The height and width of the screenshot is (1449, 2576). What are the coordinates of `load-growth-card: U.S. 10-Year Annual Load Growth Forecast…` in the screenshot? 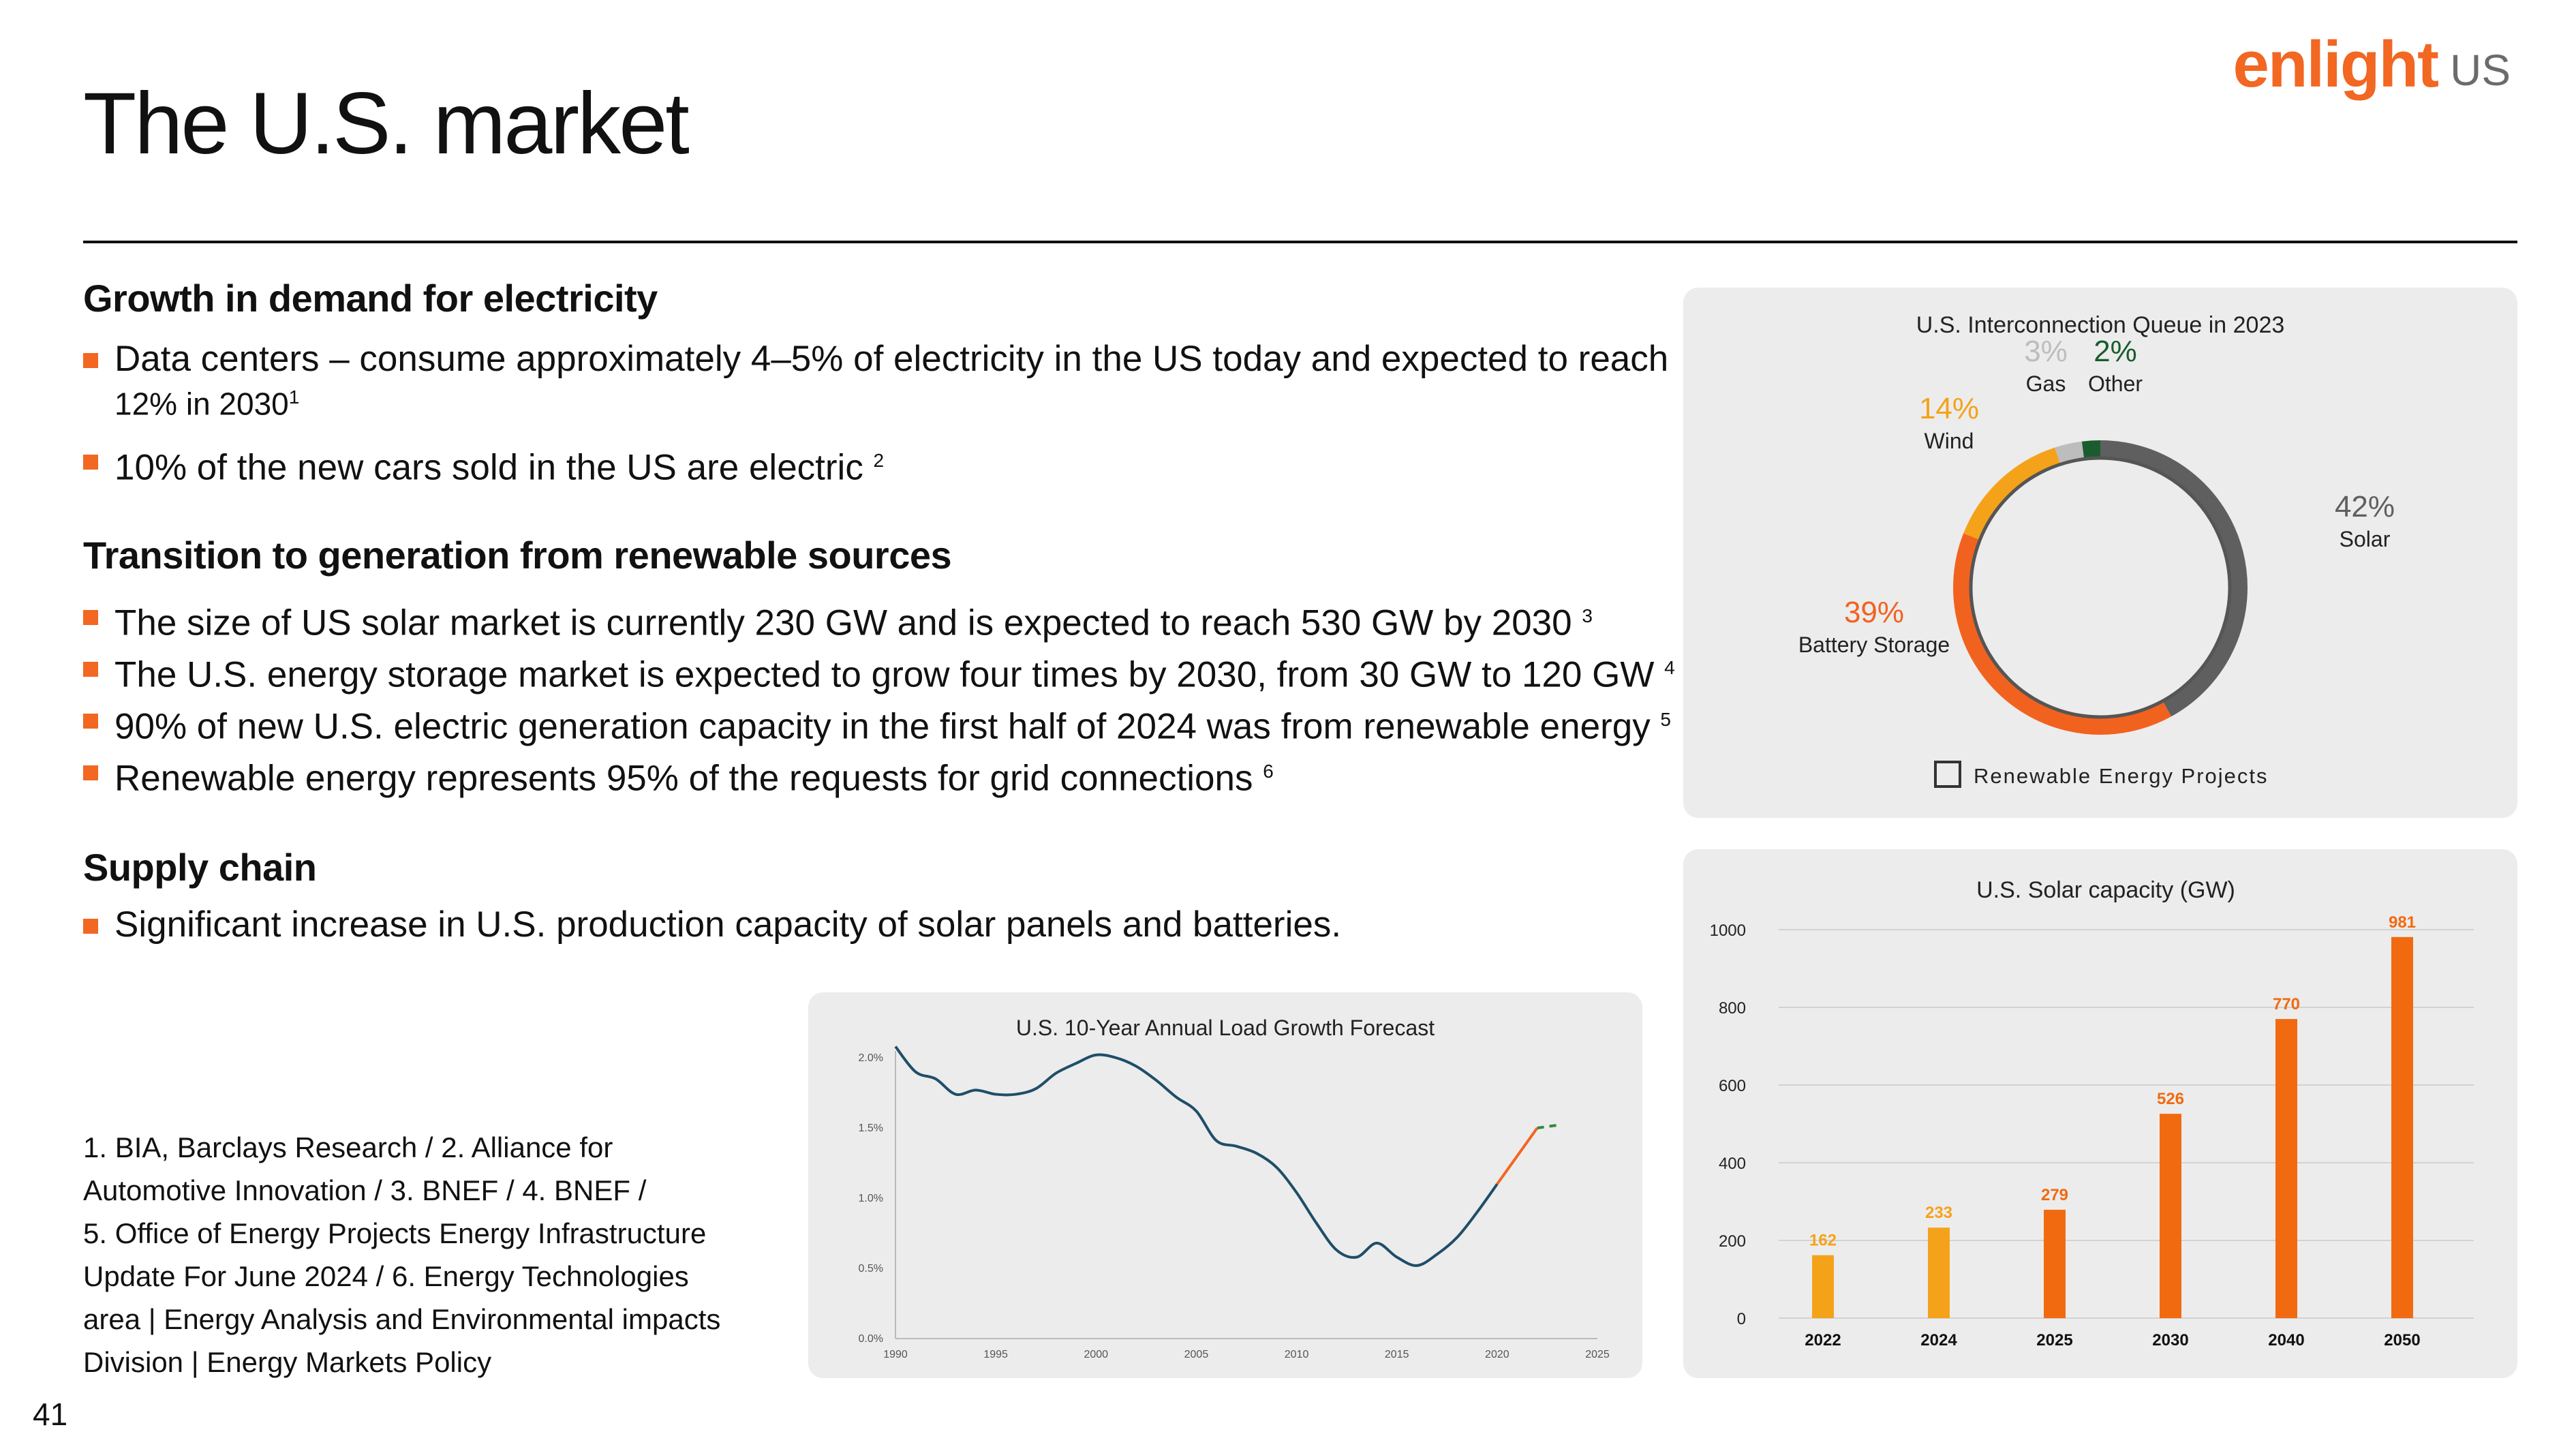 It's located at (1225, 1185).